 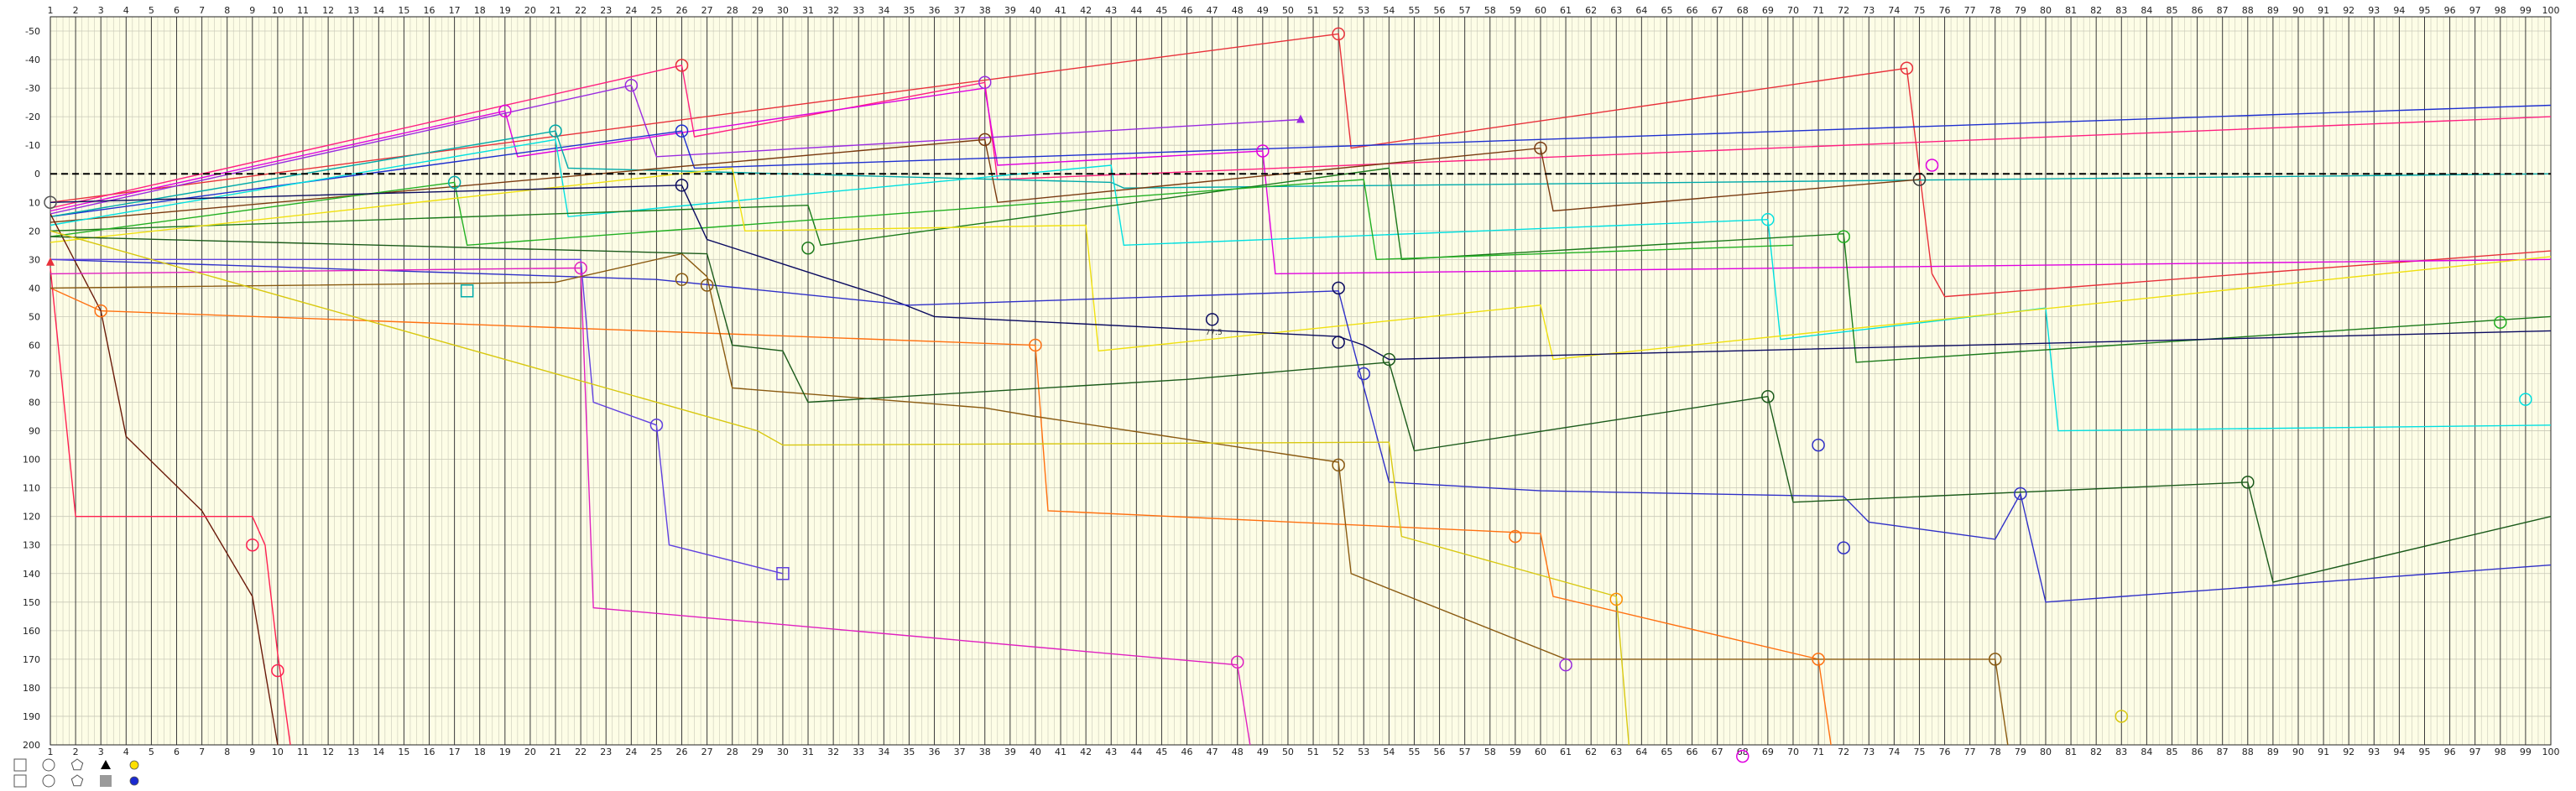 I want to click on y-tick-label: 130, so click(x=31, y=545).